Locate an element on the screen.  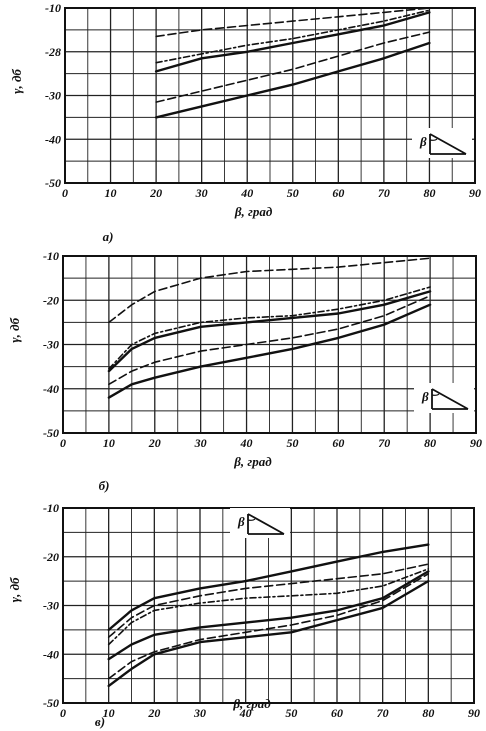
panel-label: б) is located at coordinates (104, 485).